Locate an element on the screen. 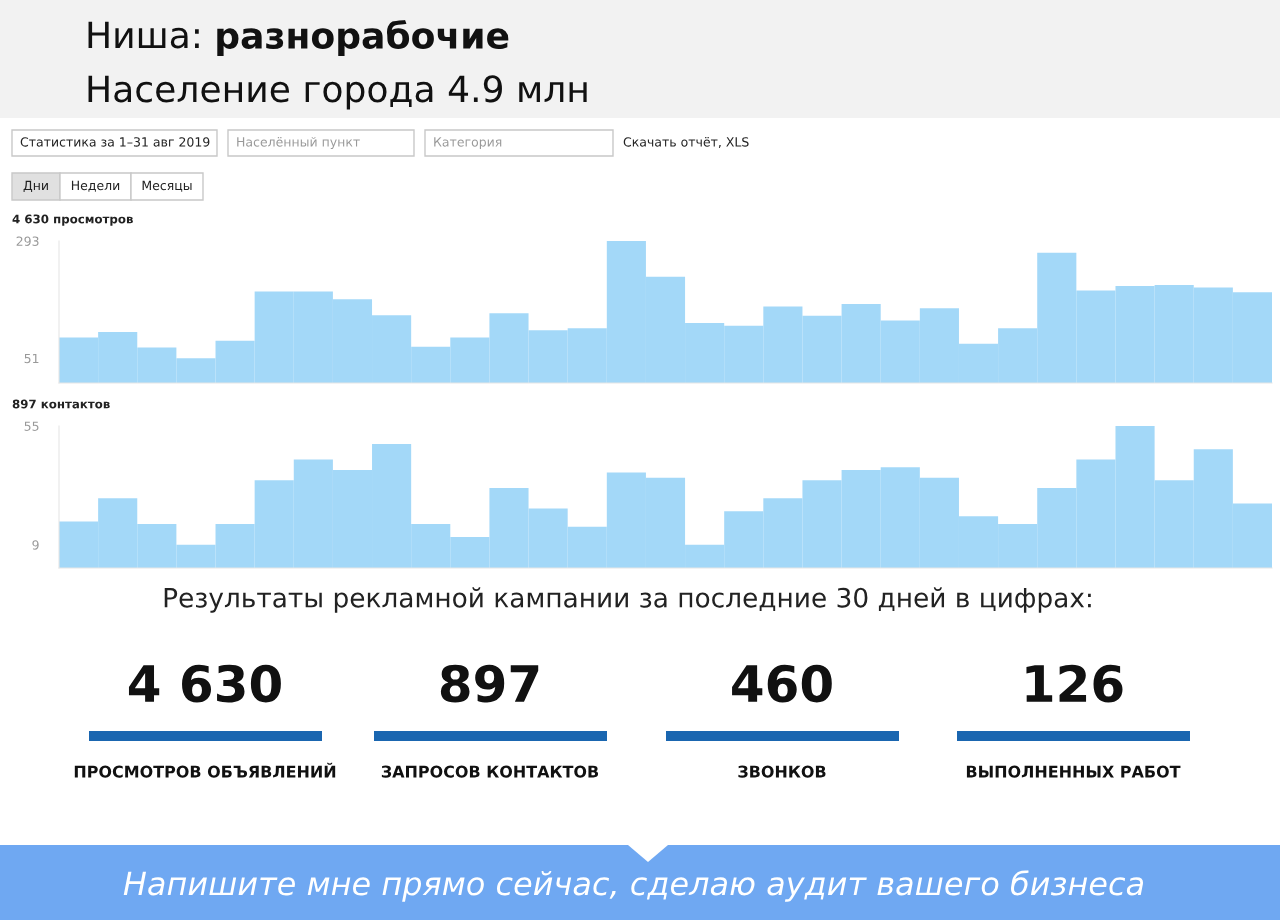 The width and height of the screenshot is (1280, 920). text: ПРОСМОТРОВ ОБЪЯВЛЕНИЙ is located at coordinates (205, 770).